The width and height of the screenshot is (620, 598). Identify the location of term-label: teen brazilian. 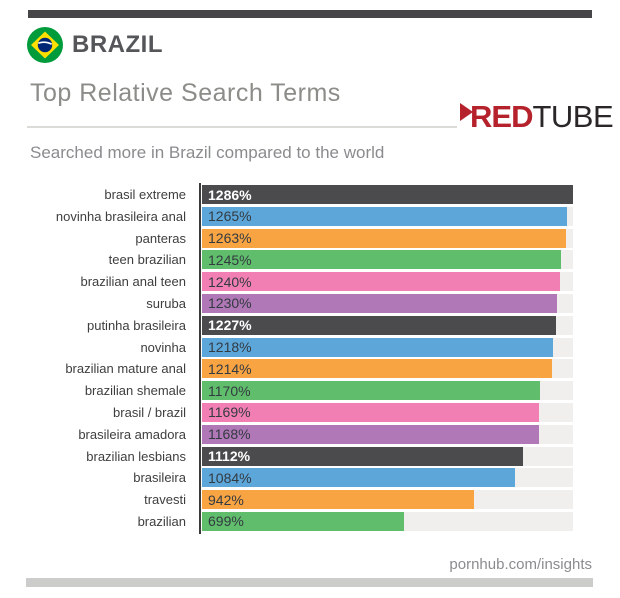
(147, 260).